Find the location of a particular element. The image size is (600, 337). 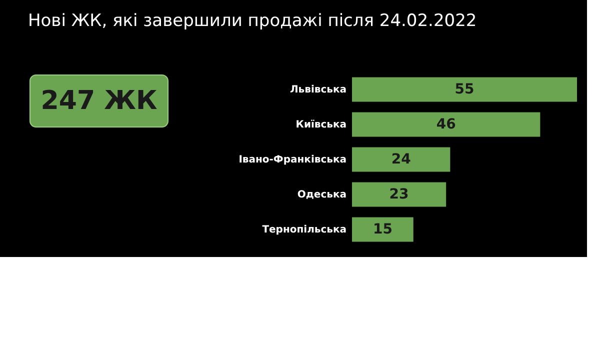

data-label: 23 is located at coordinates (399, 194).